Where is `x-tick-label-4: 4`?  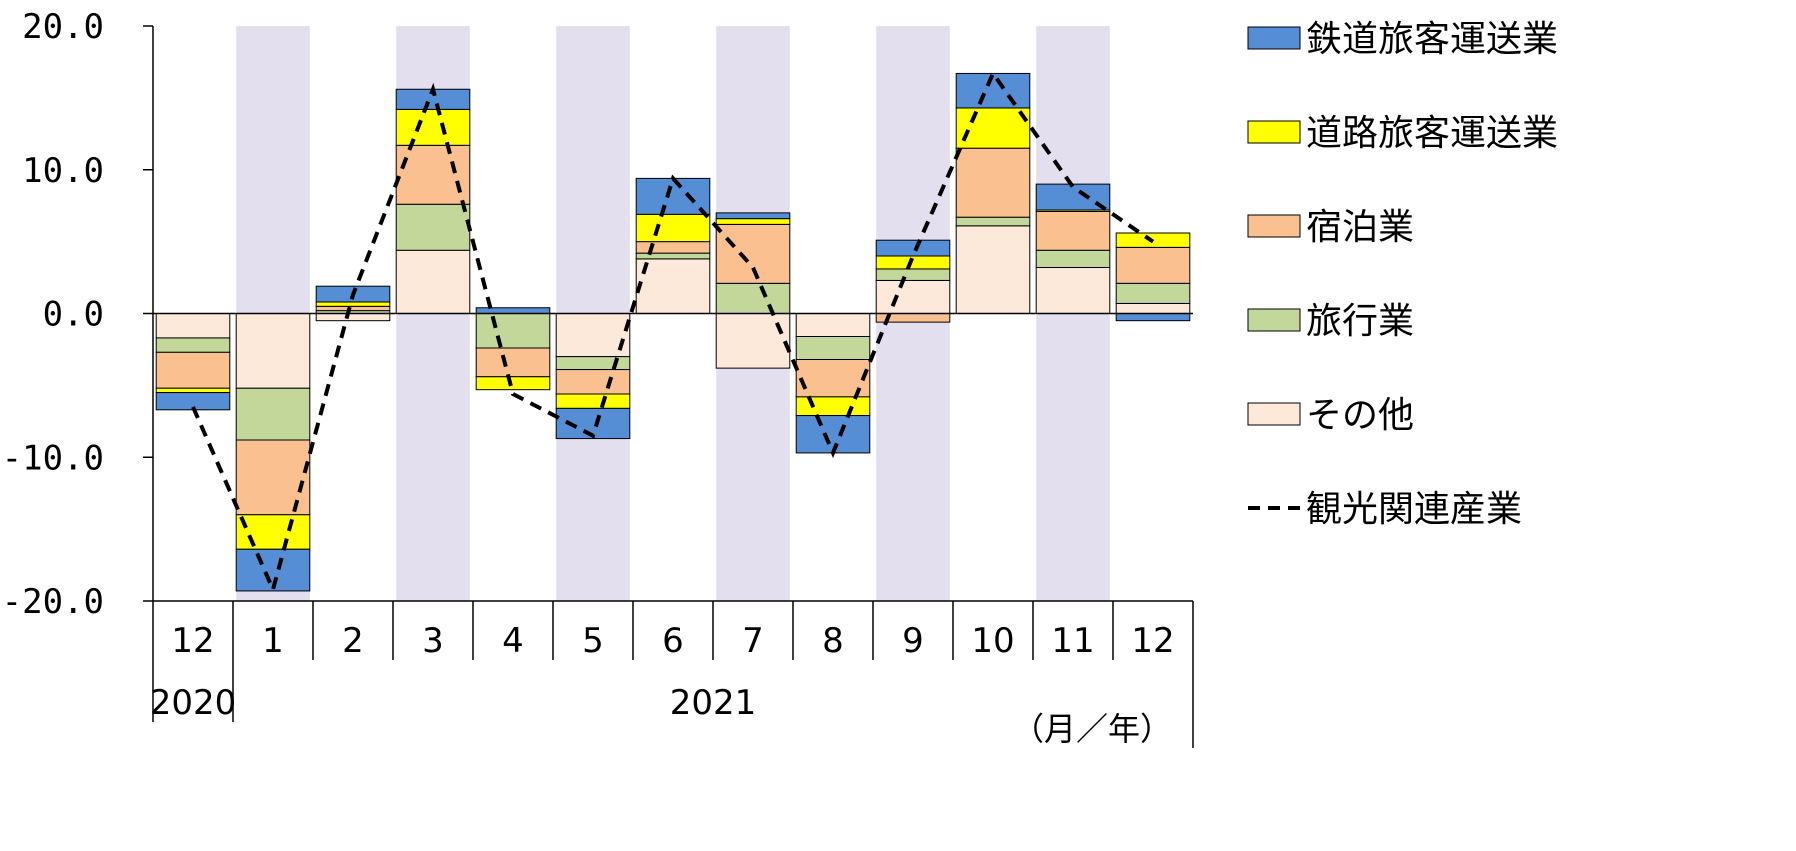 x-tick-label-4: 4 is located at coordinates (513, 641).